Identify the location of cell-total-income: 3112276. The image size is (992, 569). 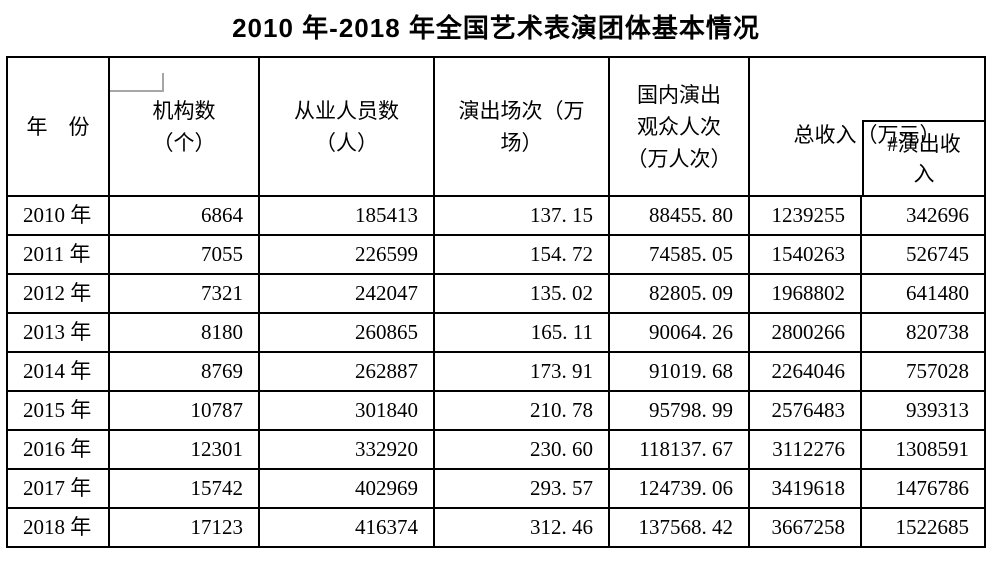
(805, 449).